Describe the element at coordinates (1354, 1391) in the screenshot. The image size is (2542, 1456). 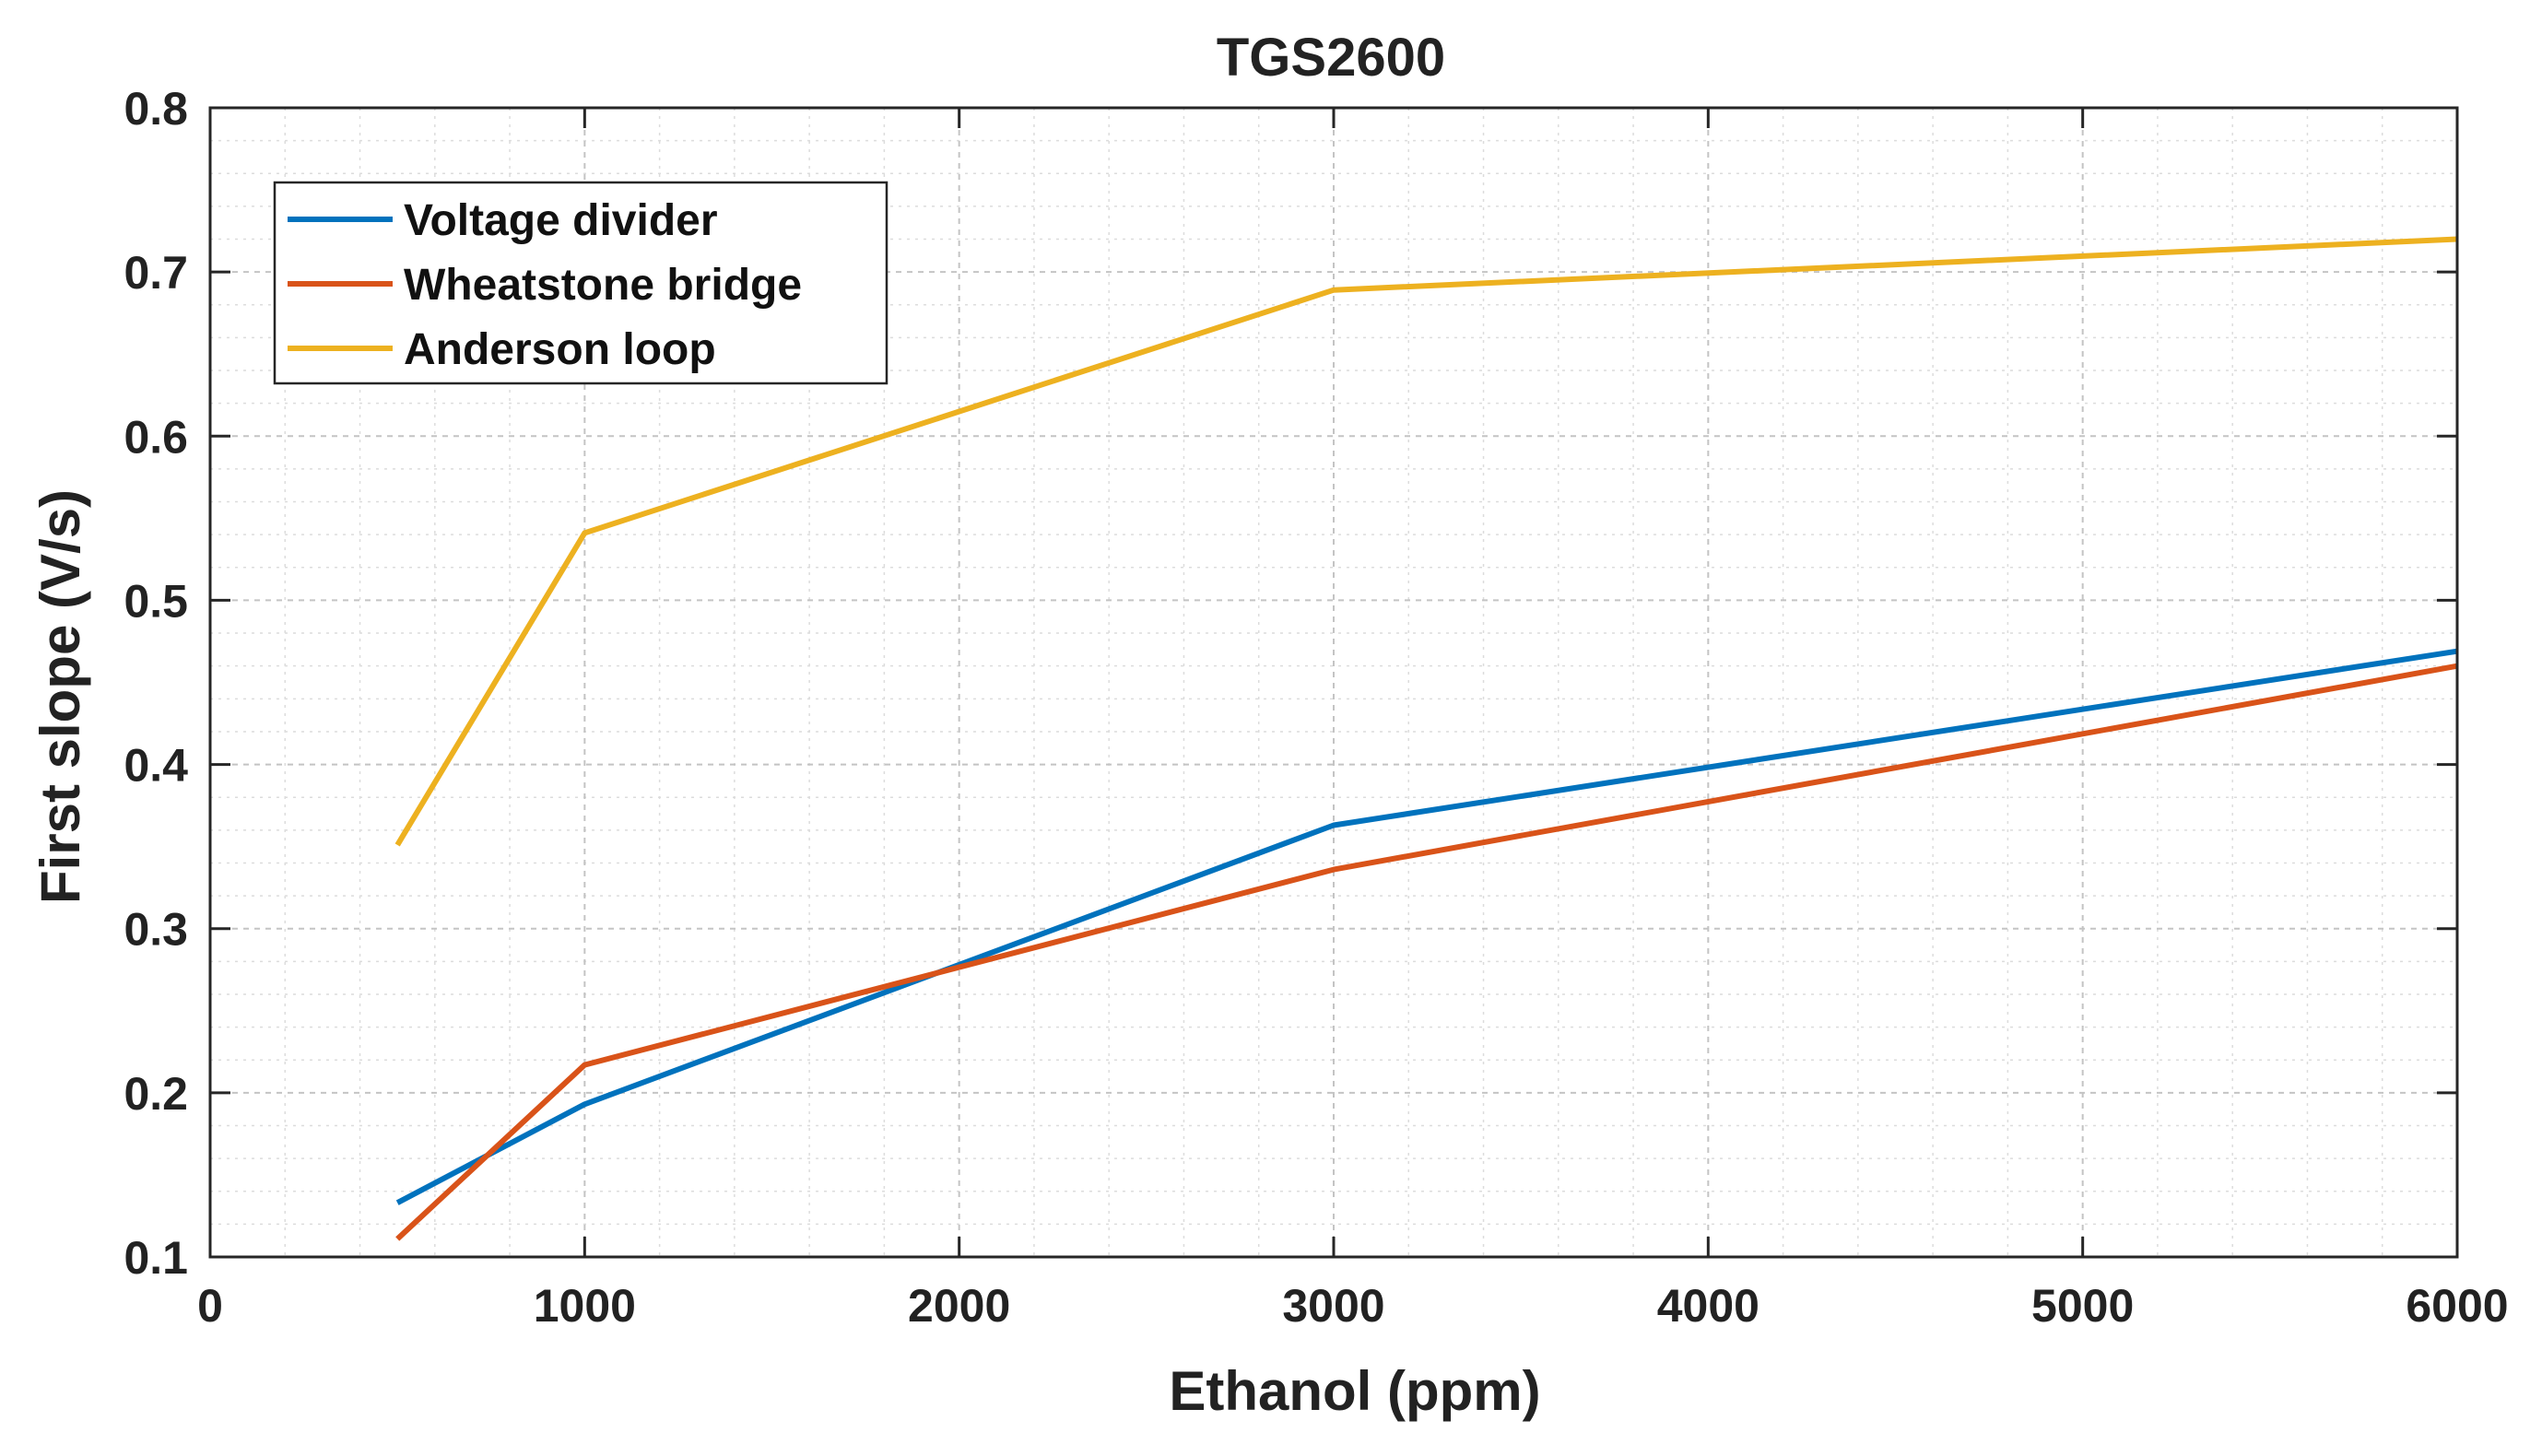
I see `x-axis-label: Ethanol (ppm)` at that location.